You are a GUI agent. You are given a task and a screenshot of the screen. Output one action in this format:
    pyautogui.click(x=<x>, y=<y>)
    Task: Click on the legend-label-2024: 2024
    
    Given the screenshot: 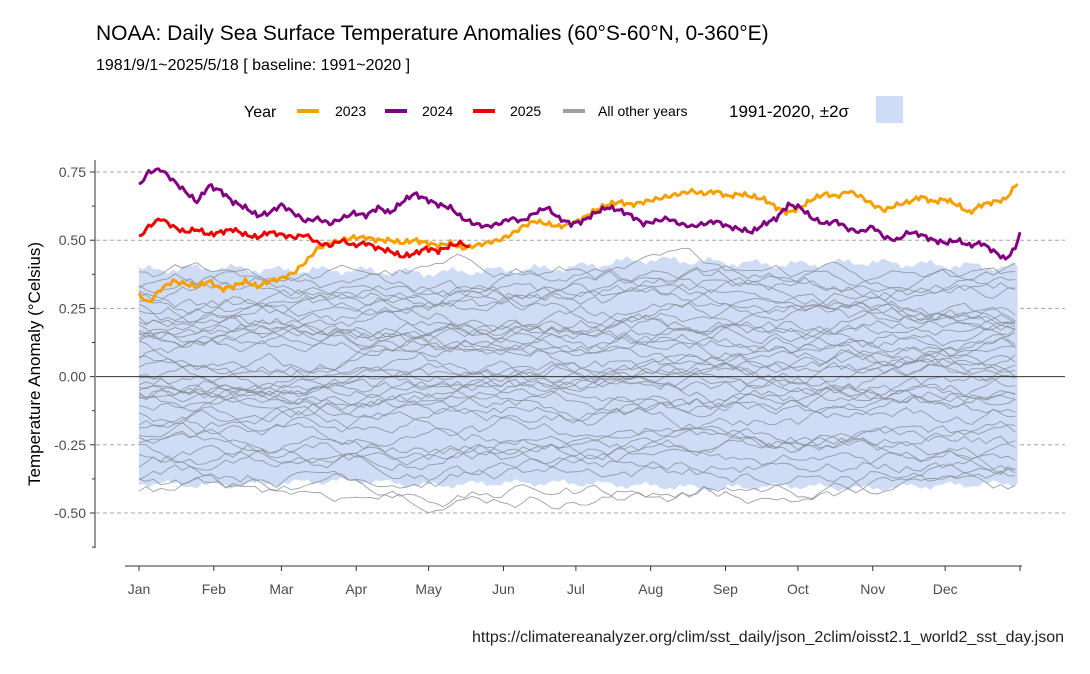 What is the action you would take?
    pyautogui.click(x=437, y=111)
    